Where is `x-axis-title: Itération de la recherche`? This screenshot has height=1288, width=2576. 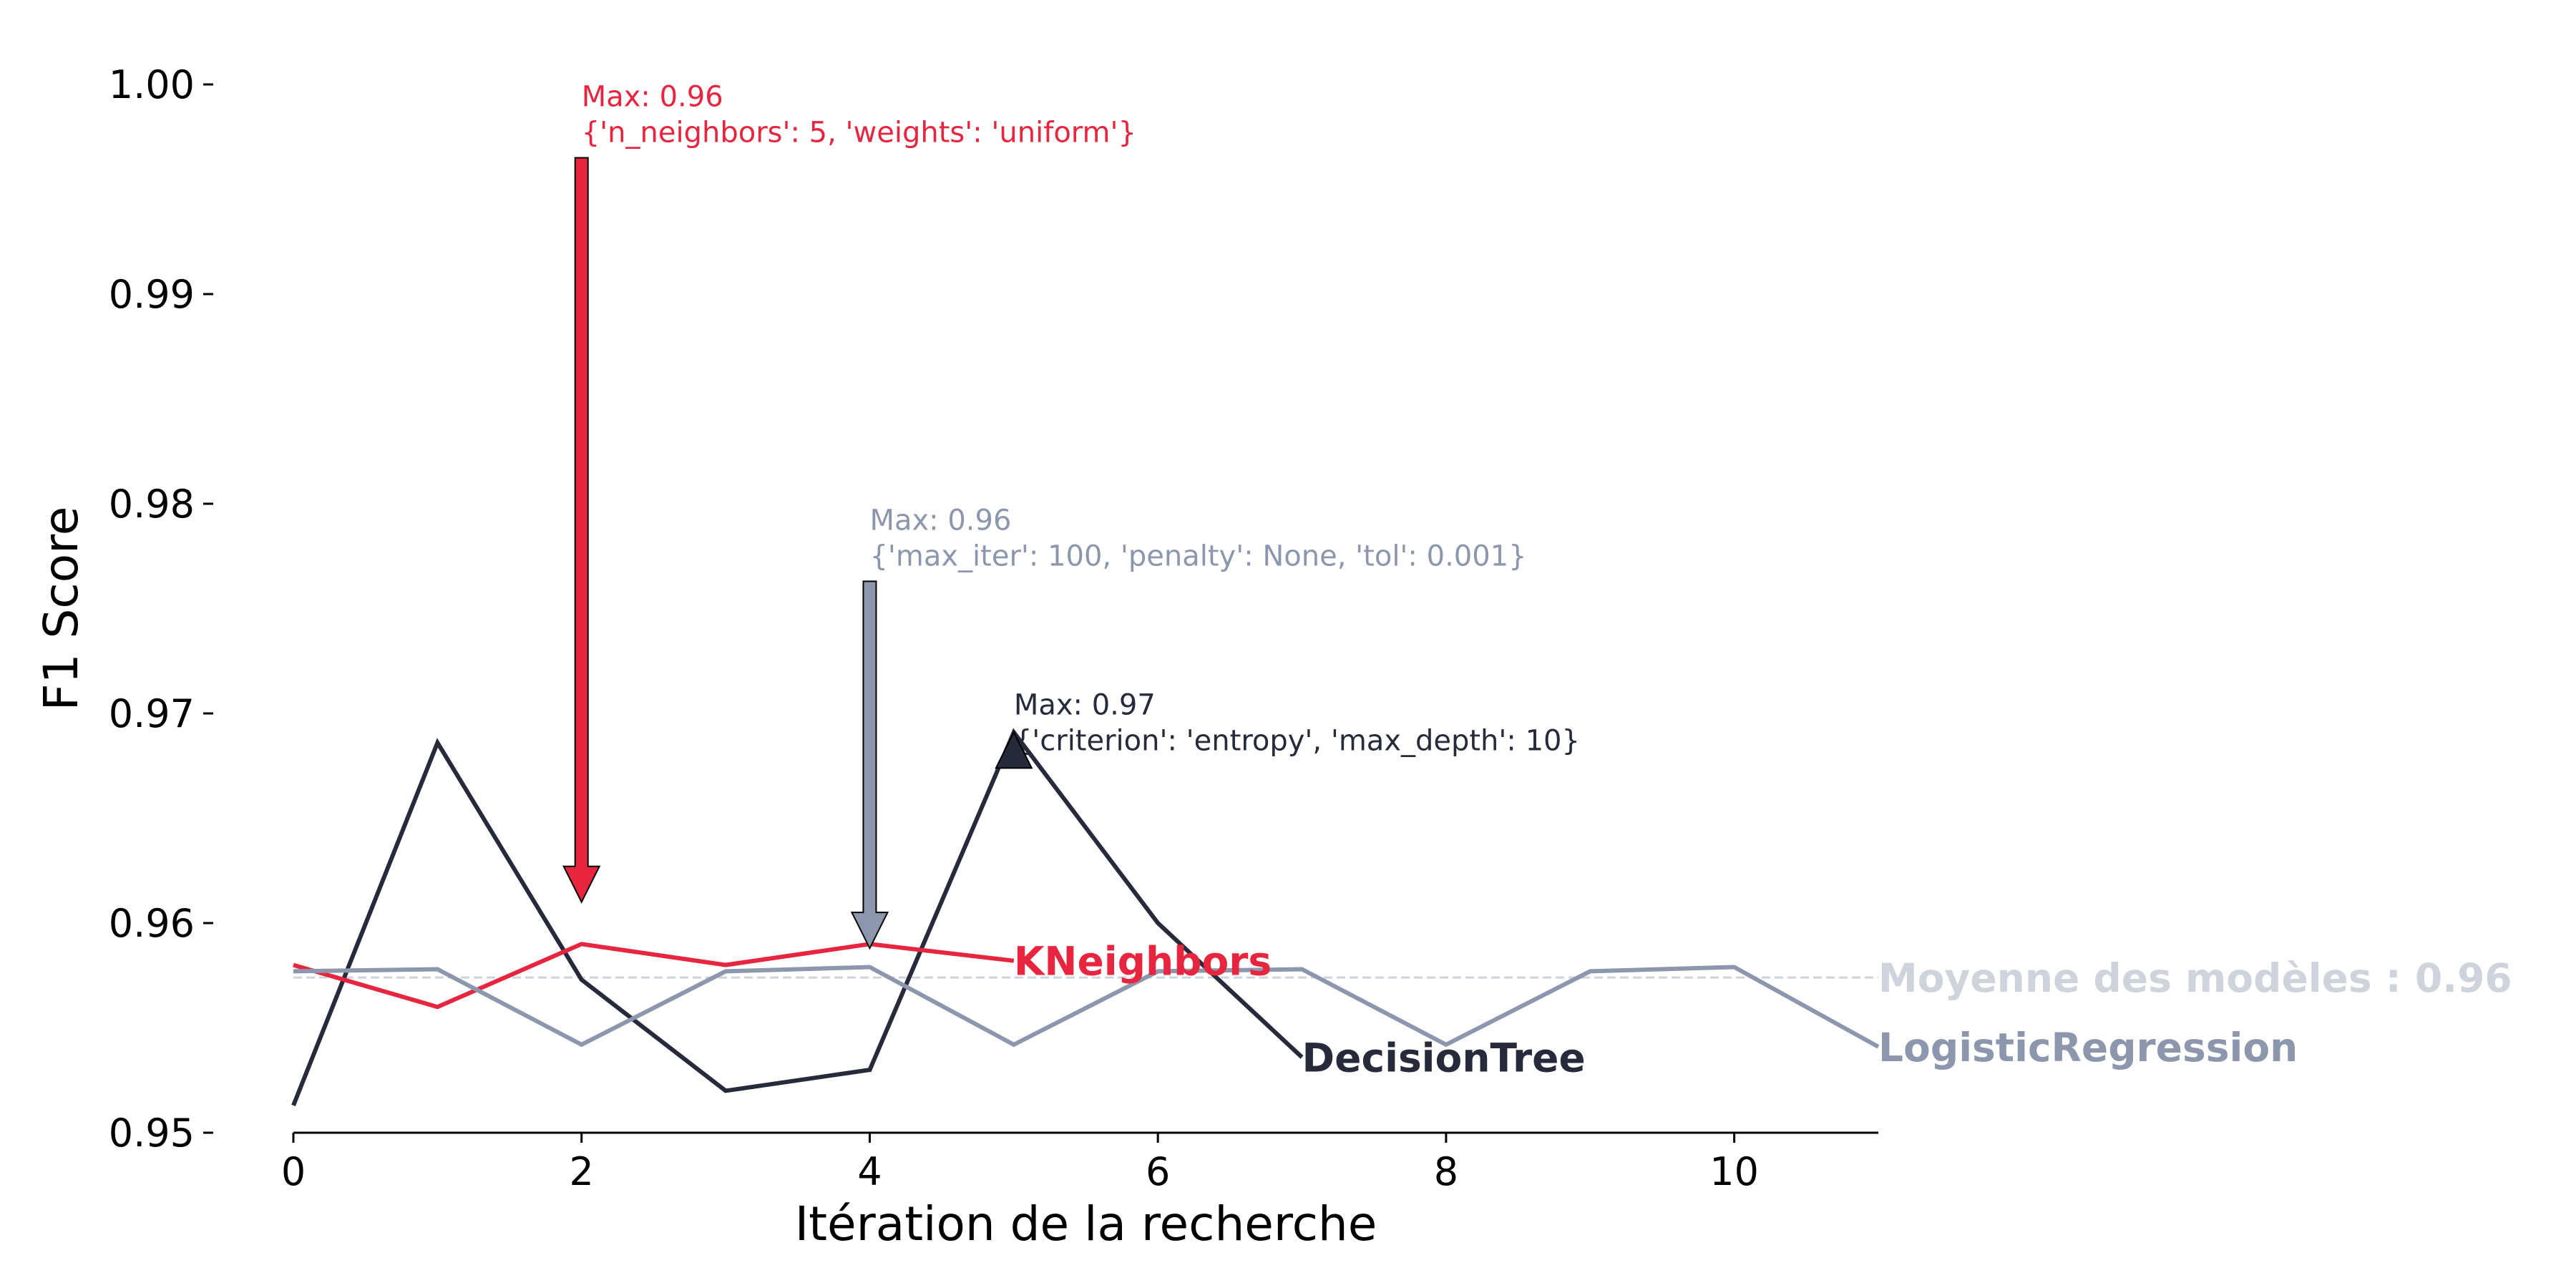 x-axis-title: Itération de la recherche is located at coordinates (1086, 1224).